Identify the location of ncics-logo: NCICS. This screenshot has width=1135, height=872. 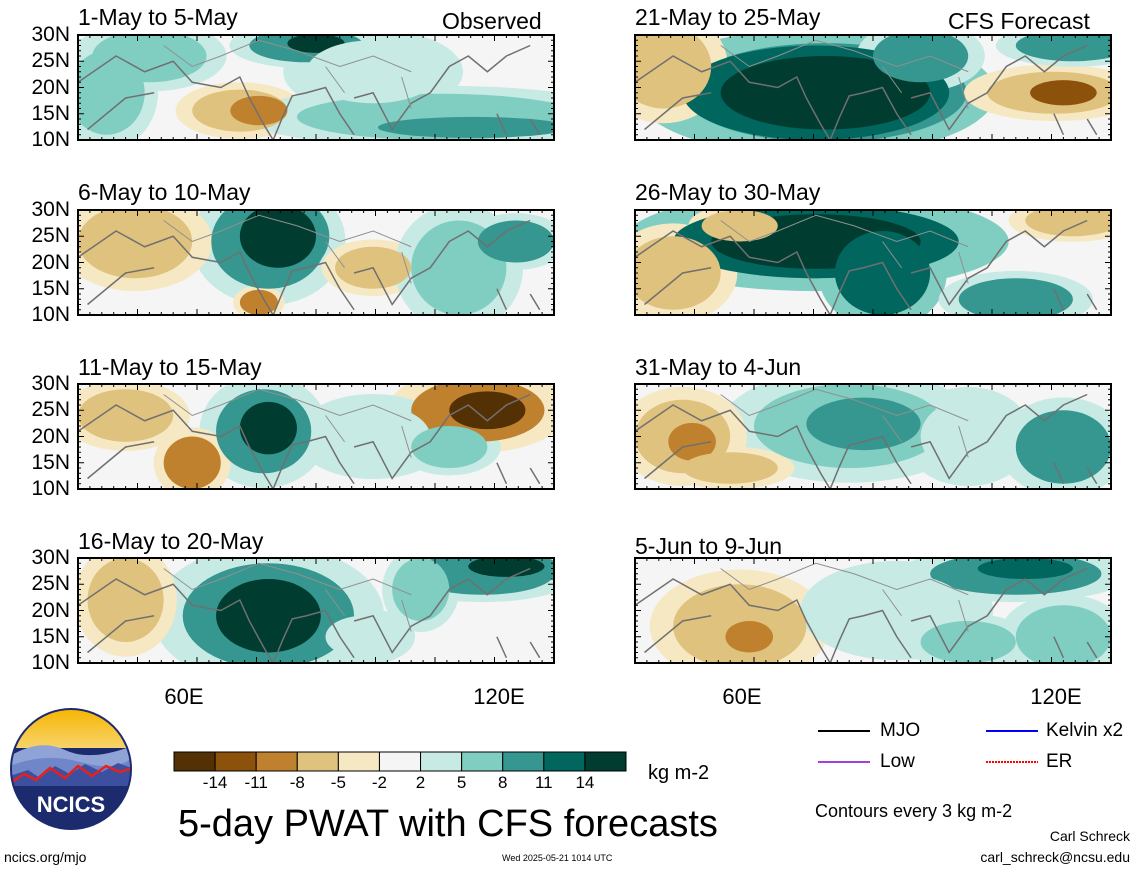
(71, 769).